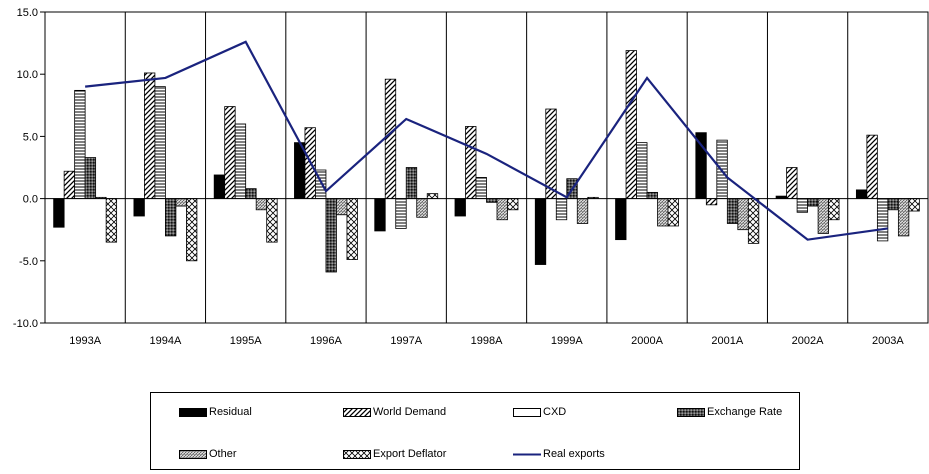 This screenshot has height=474, width=929. I want to click on x-tick-label: 1996A, so click(326, 341).